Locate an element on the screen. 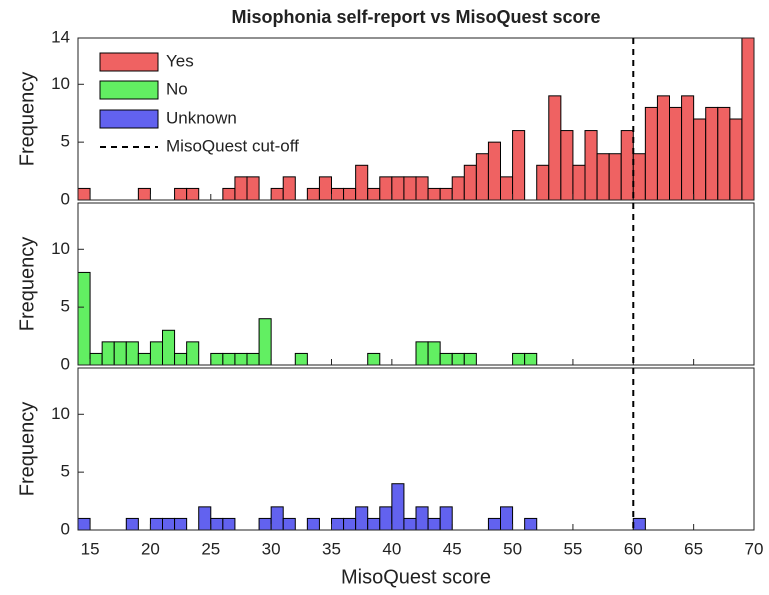 This screenshot has width=769, height=595. x-tick-label: 40 is located at coordinates (391, 548).